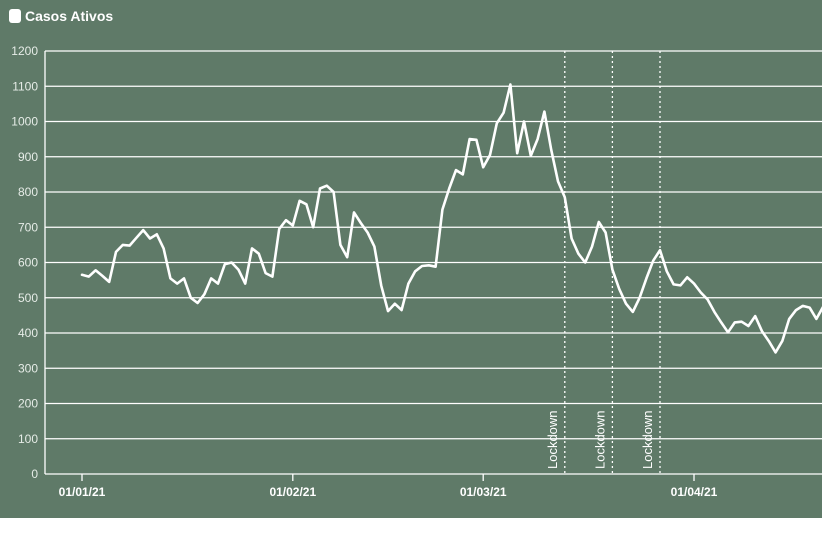 The width and height of the screenshot is (822, 549). What do you see at coordinates (24, 122) in the screenshot?
I see `y-tick-label: 1000` at bounding box center [24, 122].